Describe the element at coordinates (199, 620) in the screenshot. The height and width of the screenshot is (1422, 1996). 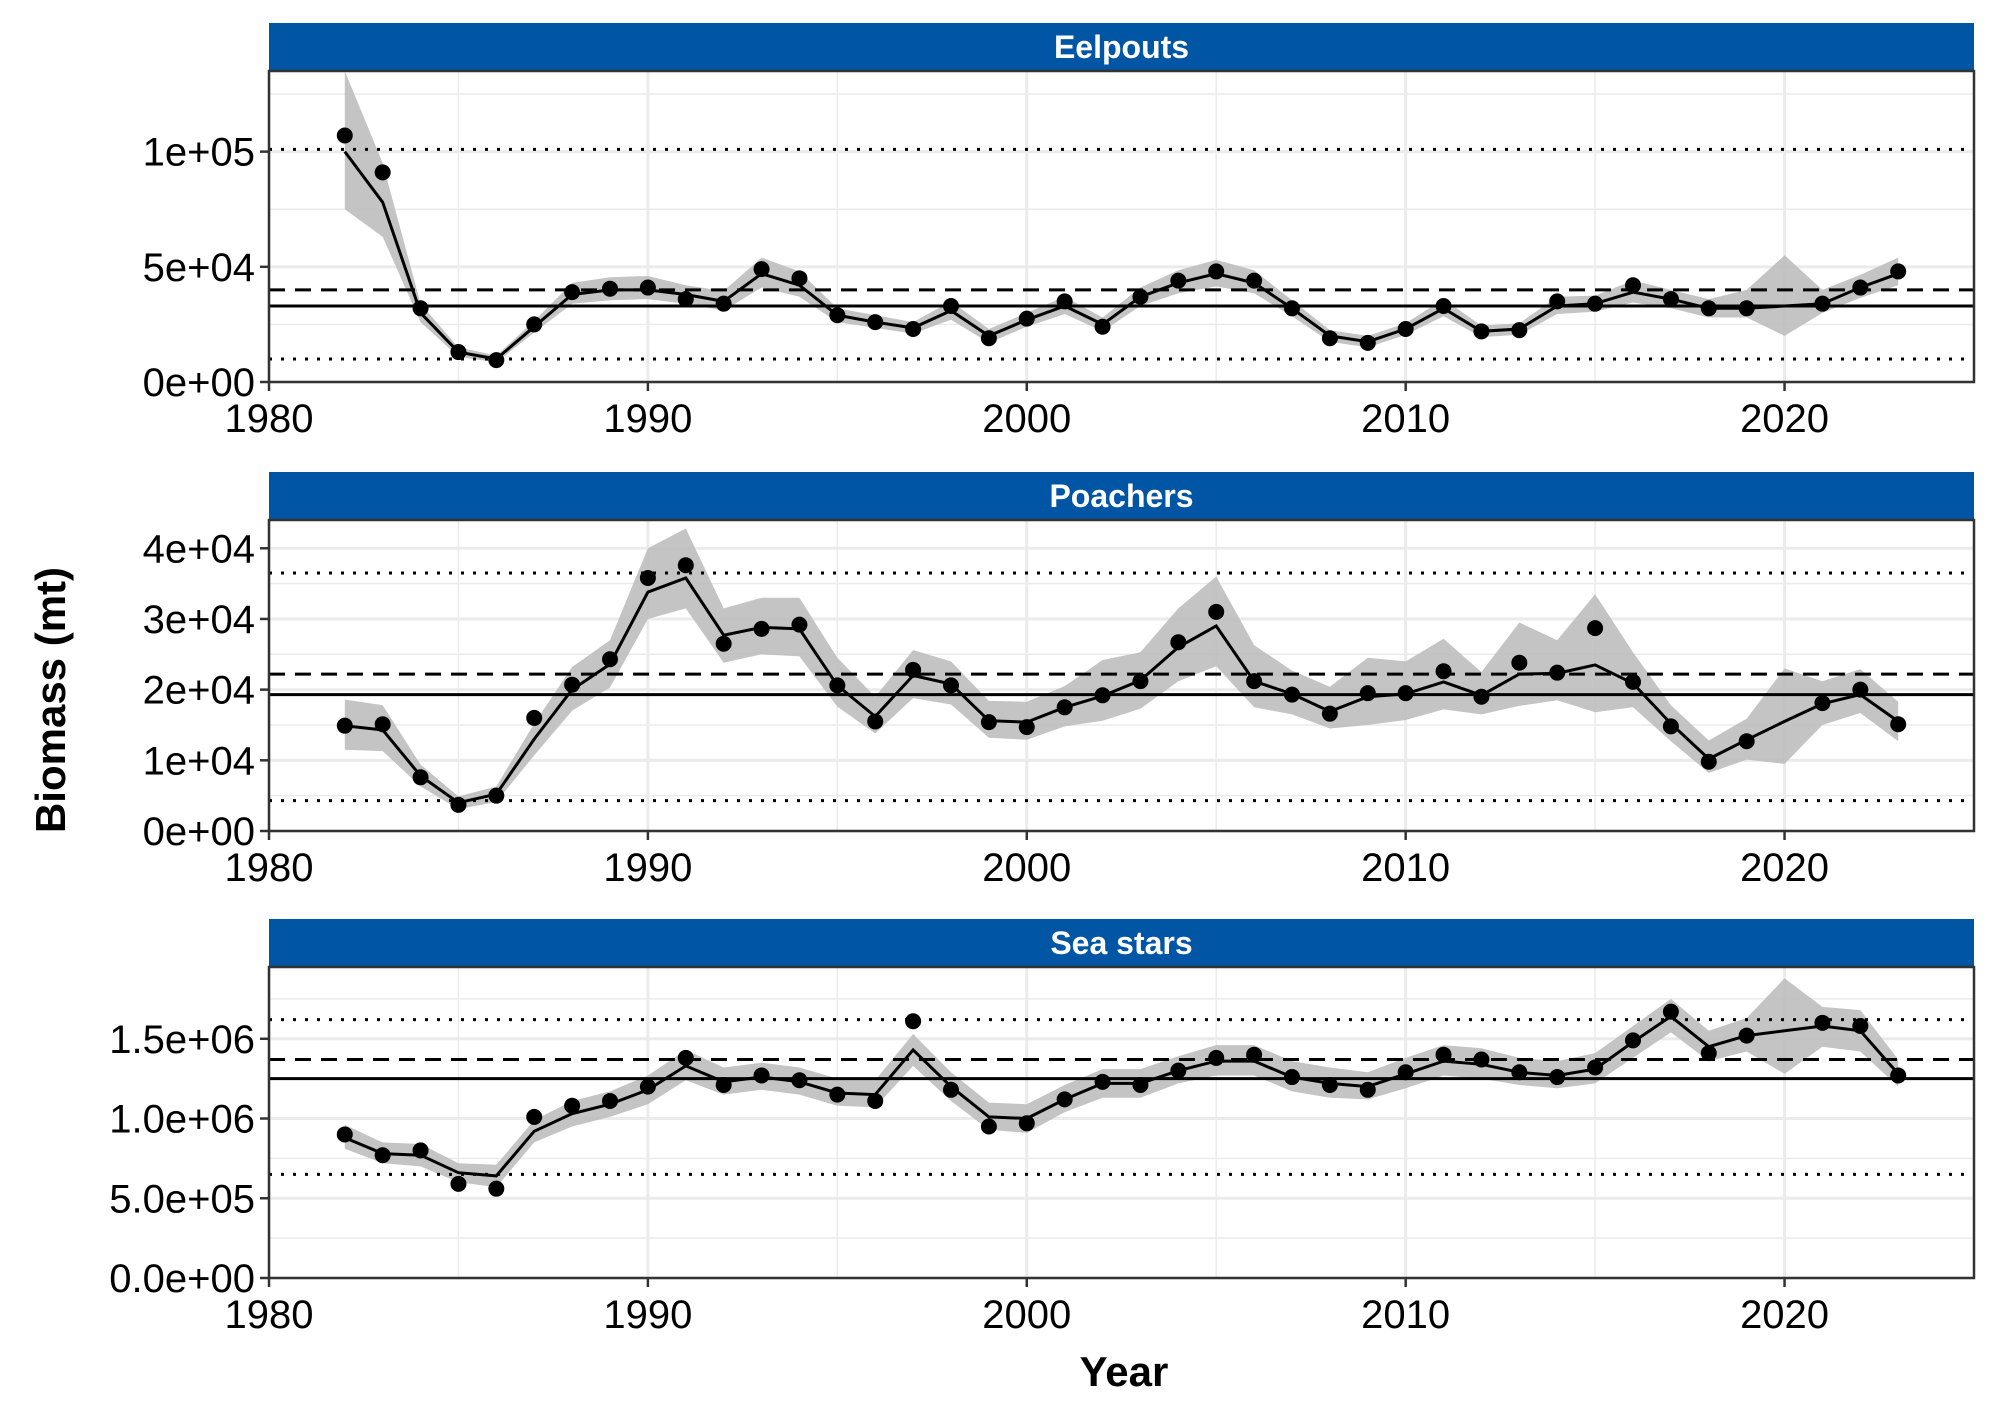
I see `y-tick-label: 3e+04` at that location.